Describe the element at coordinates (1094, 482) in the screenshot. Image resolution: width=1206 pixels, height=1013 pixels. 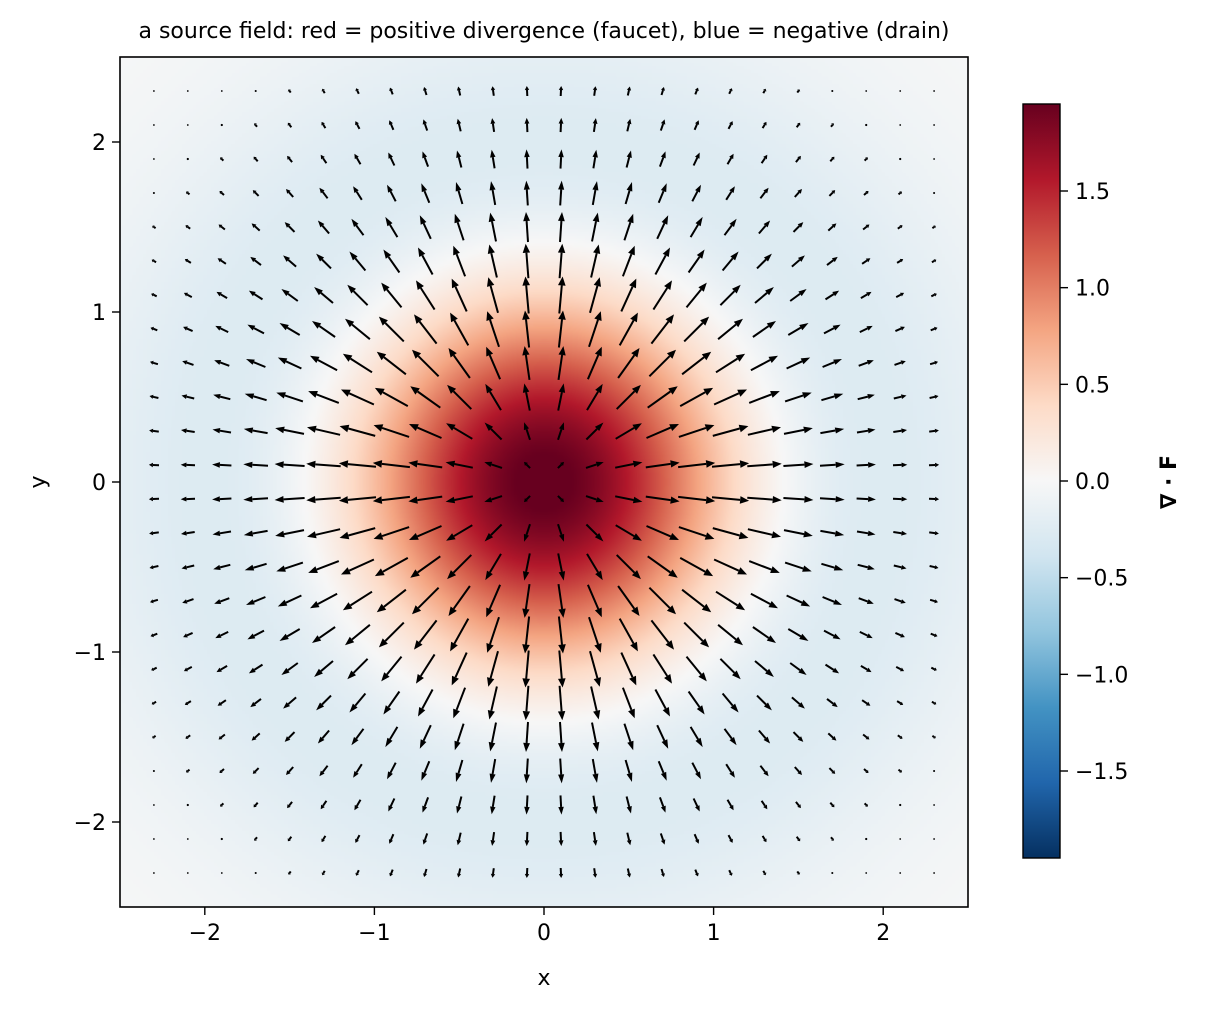
I see `colorbar-ticks: −1.5 −1.0 −0.5 0.0 0.5 1.0 1.5` at that location.